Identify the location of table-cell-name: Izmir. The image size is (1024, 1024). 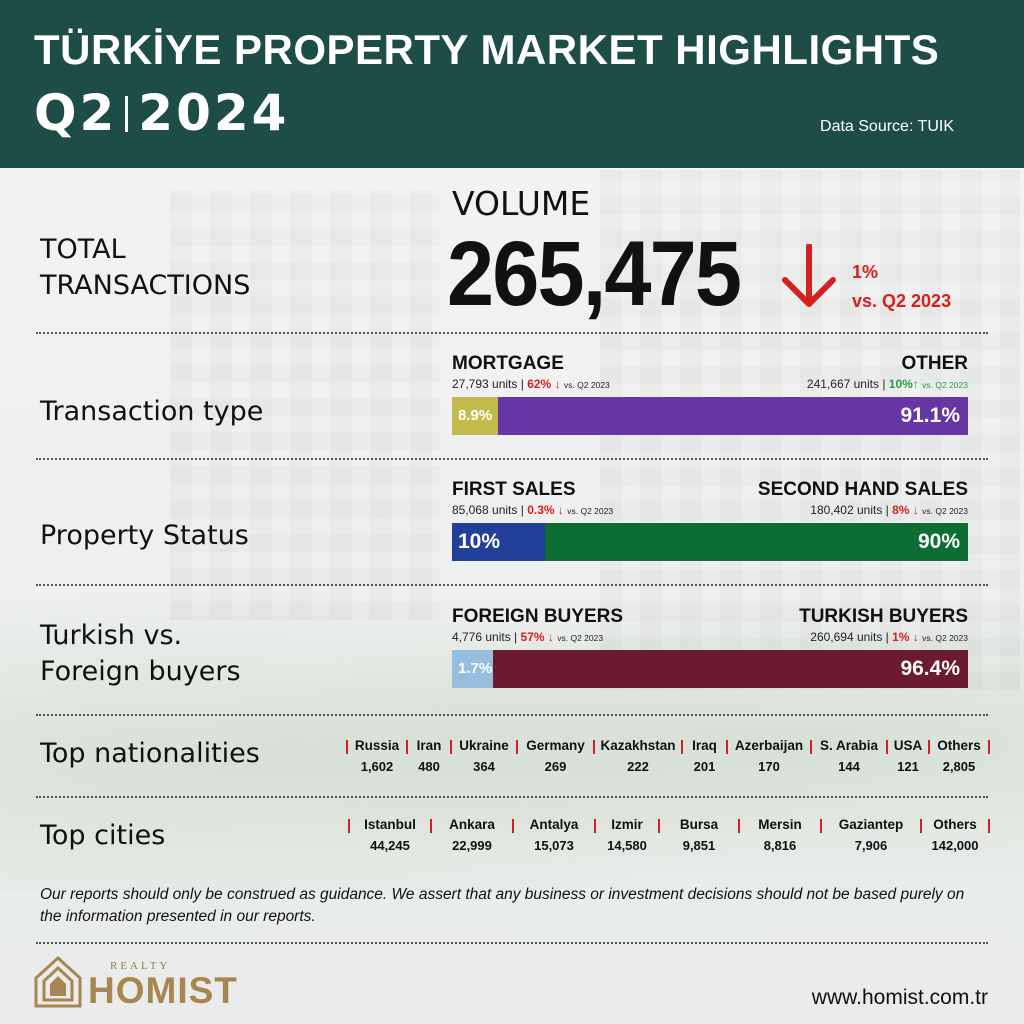
(627, 824).